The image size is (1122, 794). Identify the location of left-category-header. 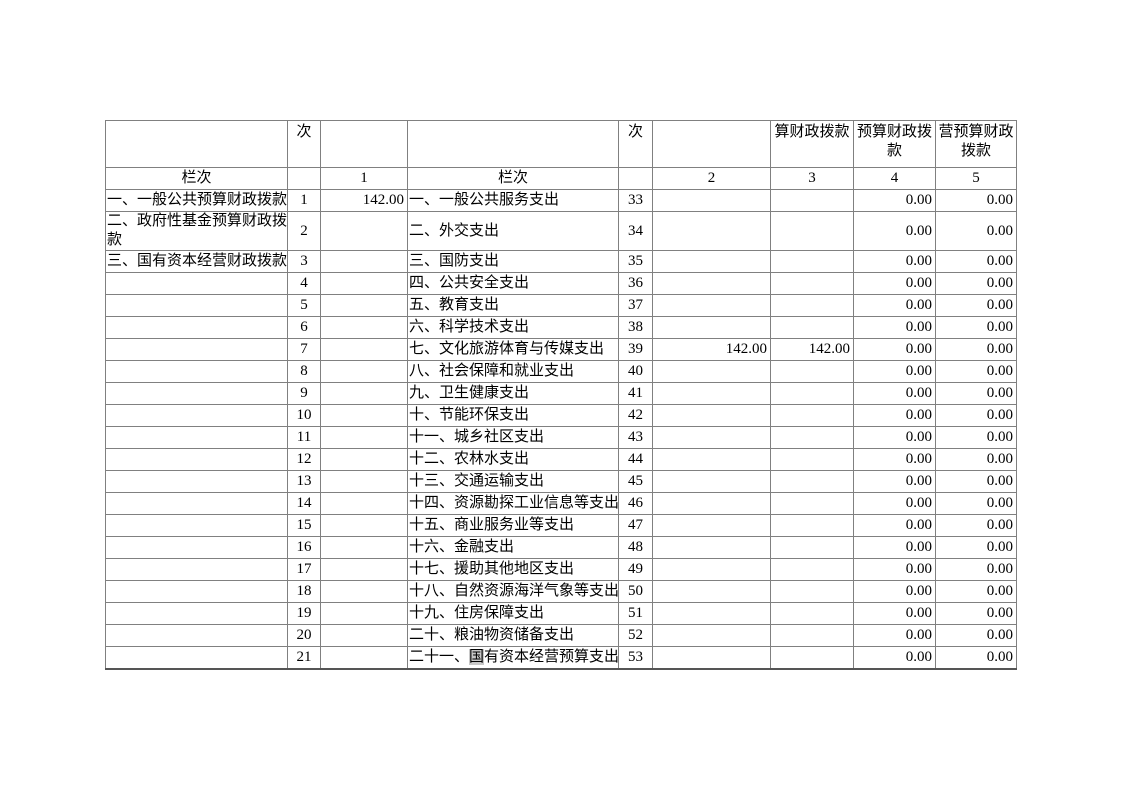
(196, 144).